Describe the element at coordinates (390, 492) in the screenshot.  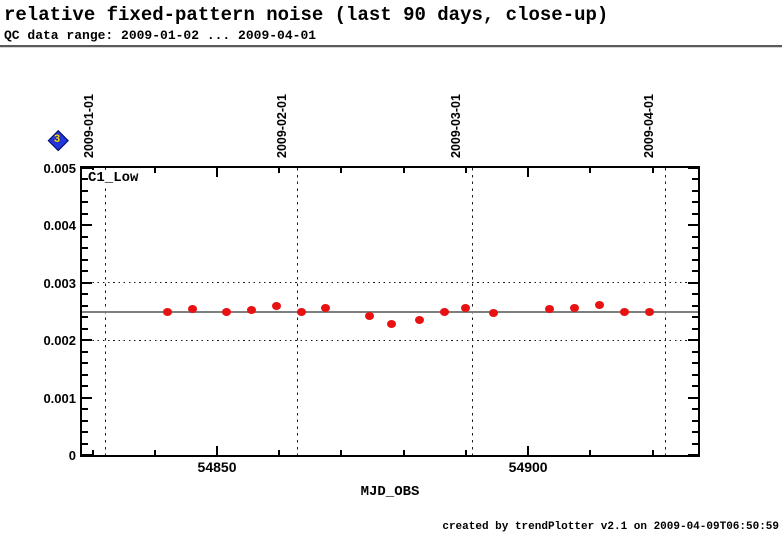
I see `x-axis-title: MJD_OBS` at that location.